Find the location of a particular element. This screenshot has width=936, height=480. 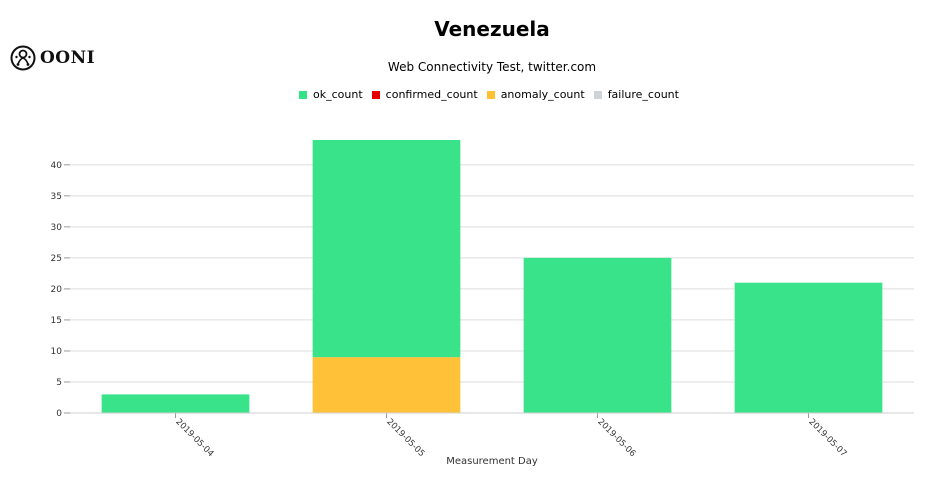

x-tick-label-2019-05-05: 2019-05-05 is located at coordinates (405, 438).